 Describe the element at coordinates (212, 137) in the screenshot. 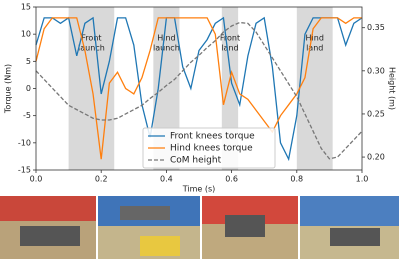

I see `legend-label: Front knees torque` at that location.